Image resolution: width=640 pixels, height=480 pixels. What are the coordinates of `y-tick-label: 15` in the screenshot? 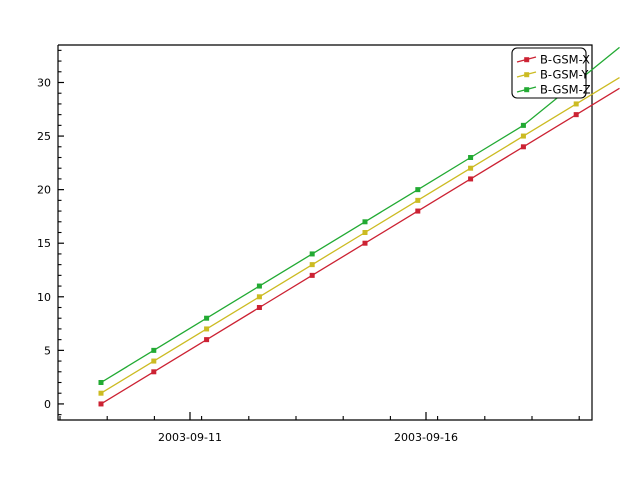 It's located at (44, 243).